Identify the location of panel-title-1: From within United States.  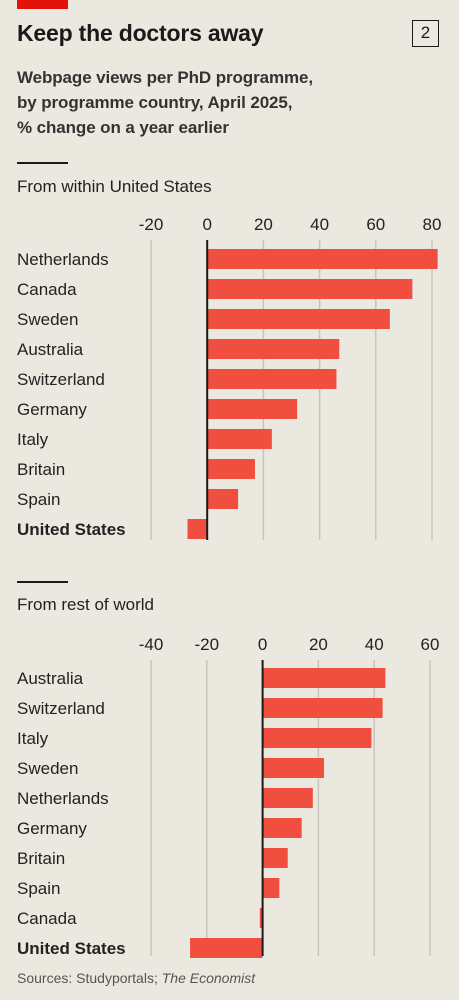
(114, 186).